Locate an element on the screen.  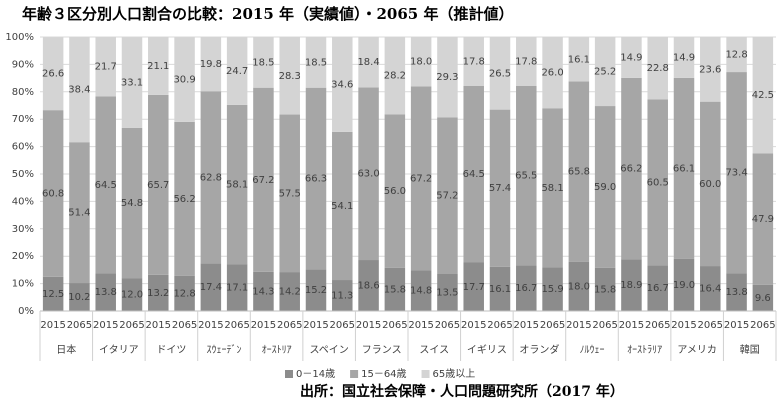
y-tick-label: 90% is located at coordinates (23, 64).